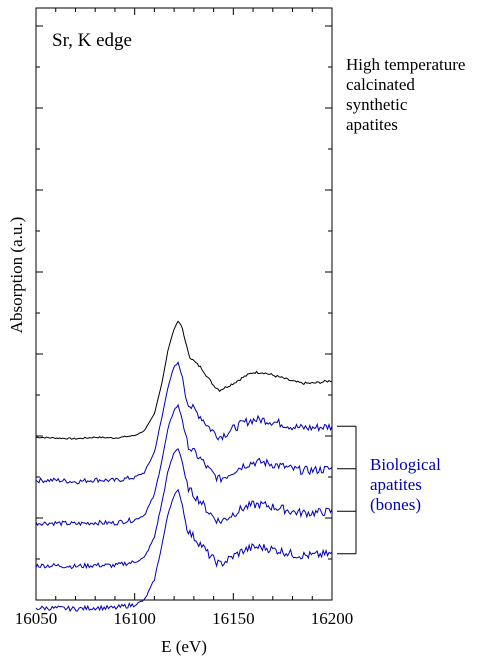 The image size is (500, 659). What do you see at coordinates (16, 275) in the screenshot?
I see `y-axis-label: Absorption (a.u.)` at bounding box center [16, 275].